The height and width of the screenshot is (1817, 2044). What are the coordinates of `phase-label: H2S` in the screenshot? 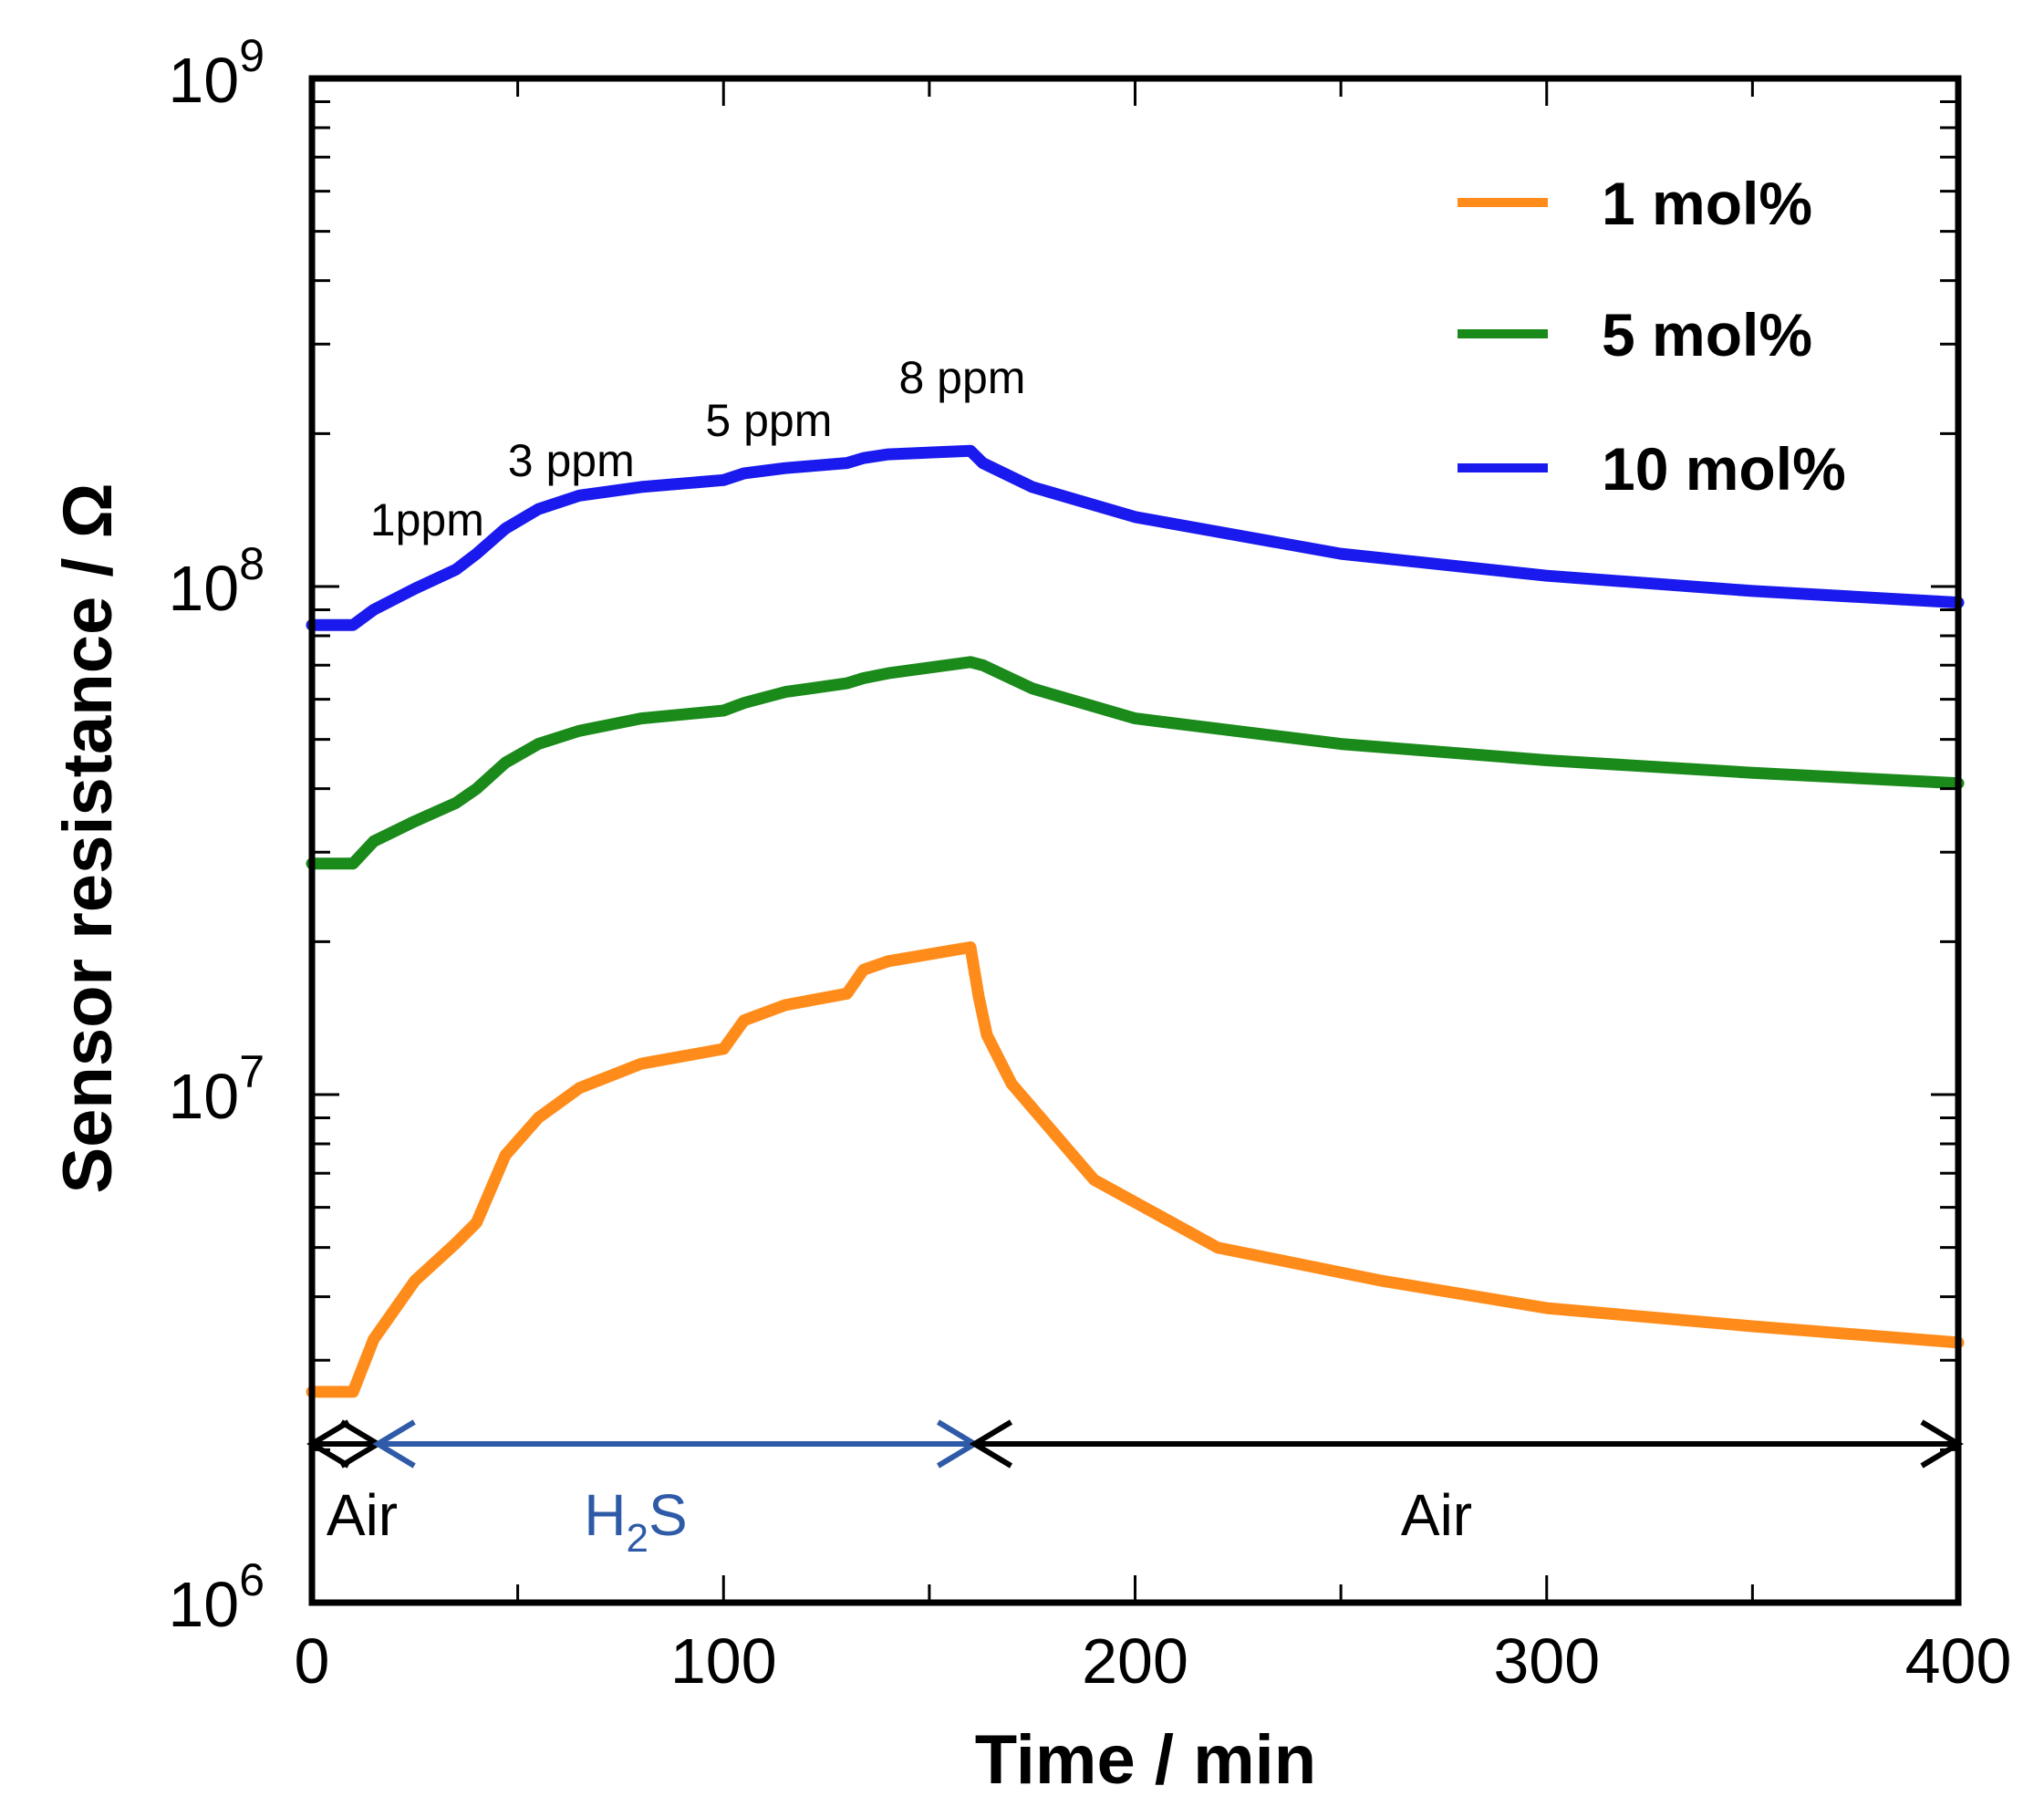 It's located at (635, 1522).